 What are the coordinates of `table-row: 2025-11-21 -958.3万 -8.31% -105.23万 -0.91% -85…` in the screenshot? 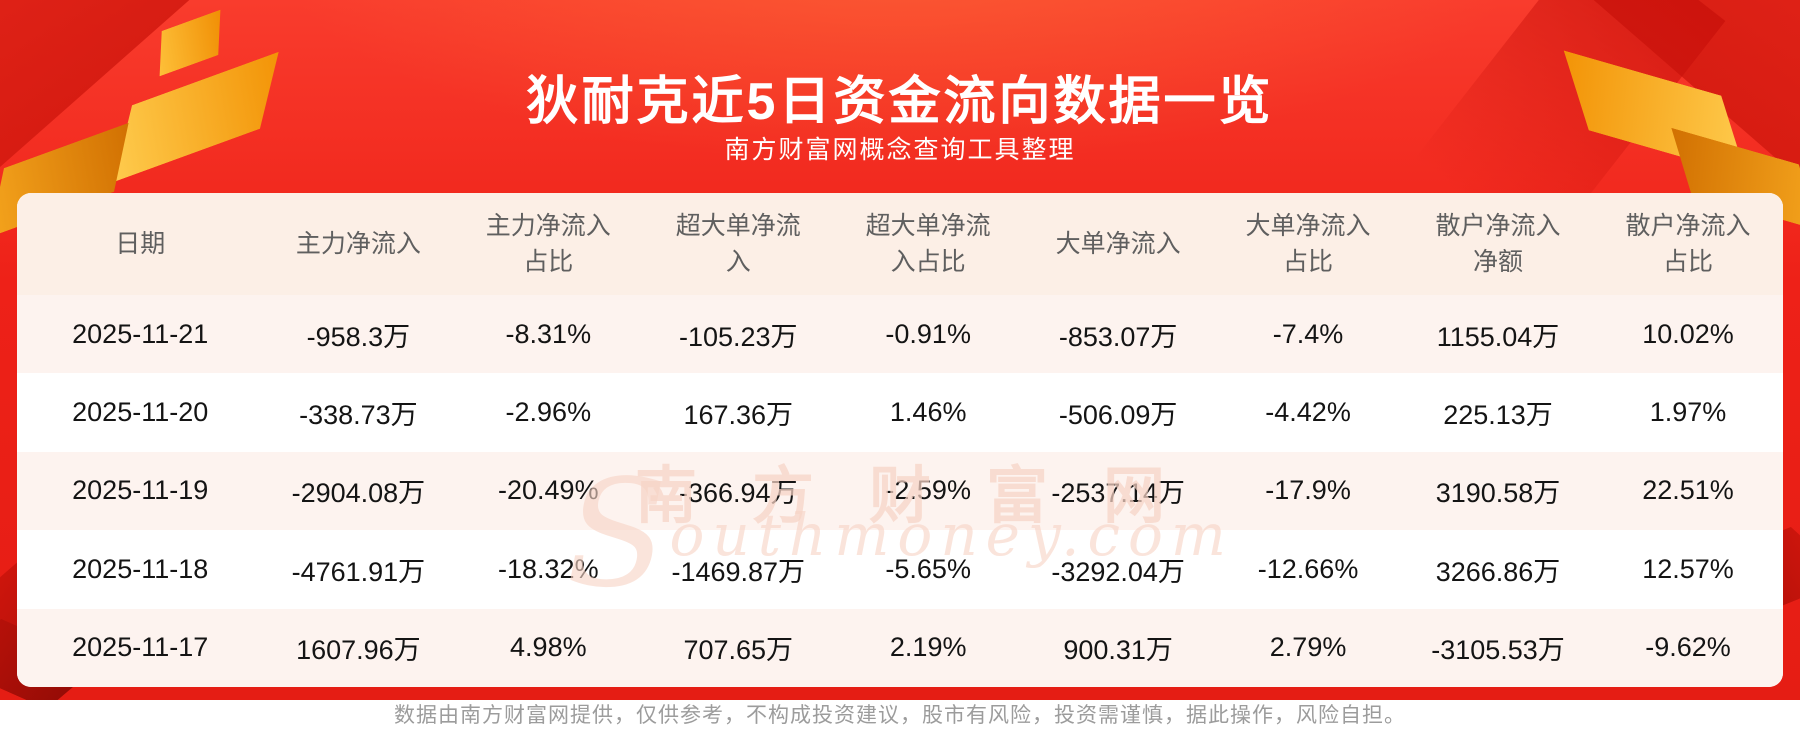 It's located at (900, 334).